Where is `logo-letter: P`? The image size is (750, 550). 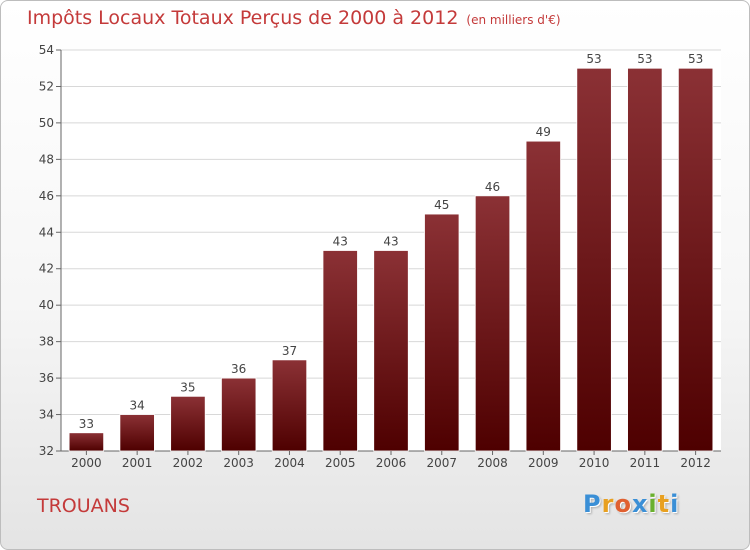
logo-letter: P is located at coordinates (592, 504).